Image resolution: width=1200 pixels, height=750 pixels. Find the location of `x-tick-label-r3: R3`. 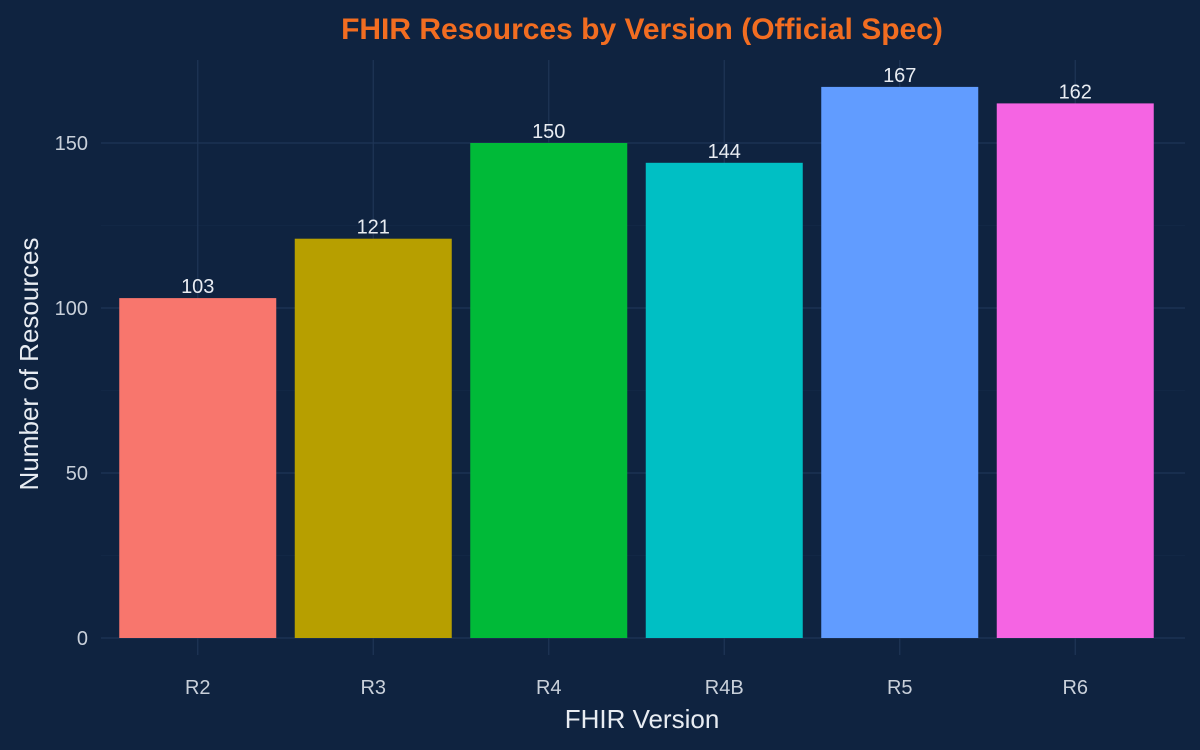

x-tick-label-r3: R3 is located at coordinates (373, 688).